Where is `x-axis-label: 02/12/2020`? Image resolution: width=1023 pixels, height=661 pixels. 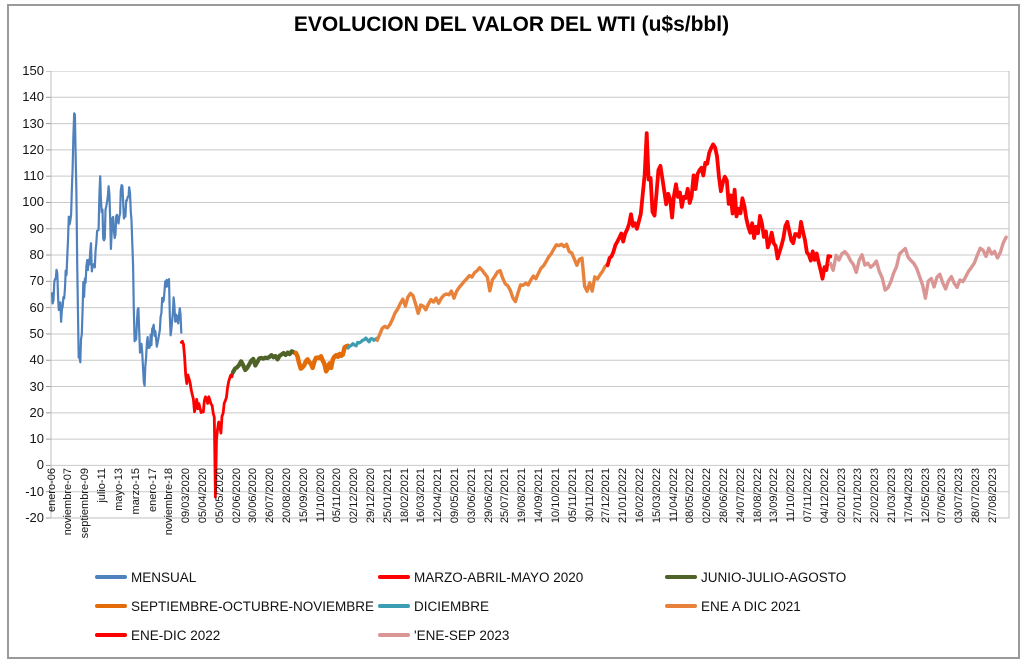
x-axis-label: 02/12/2020 is located at coordinates (354, 496).